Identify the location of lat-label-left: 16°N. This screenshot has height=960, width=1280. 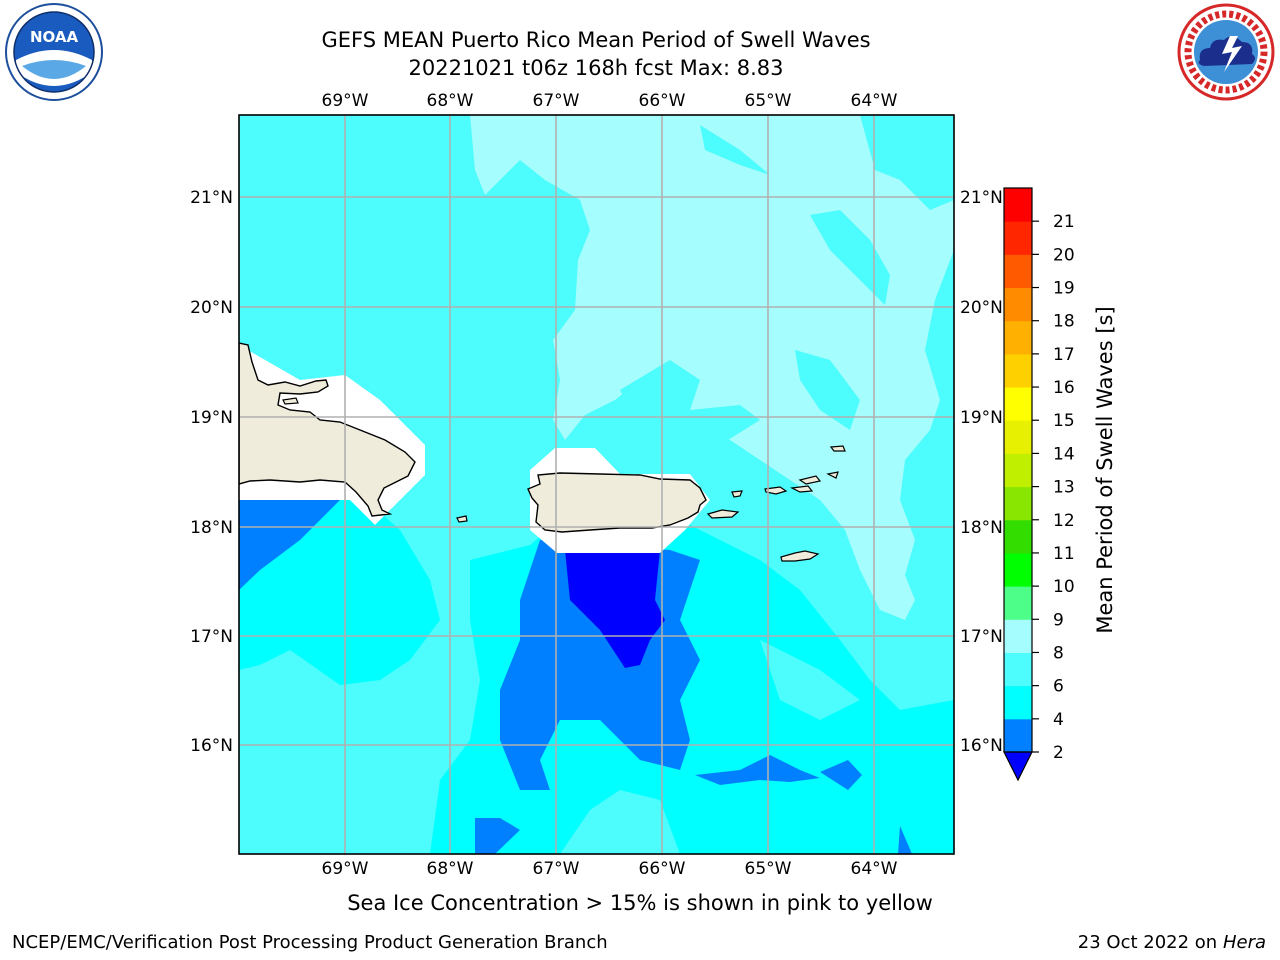
(211, 746).